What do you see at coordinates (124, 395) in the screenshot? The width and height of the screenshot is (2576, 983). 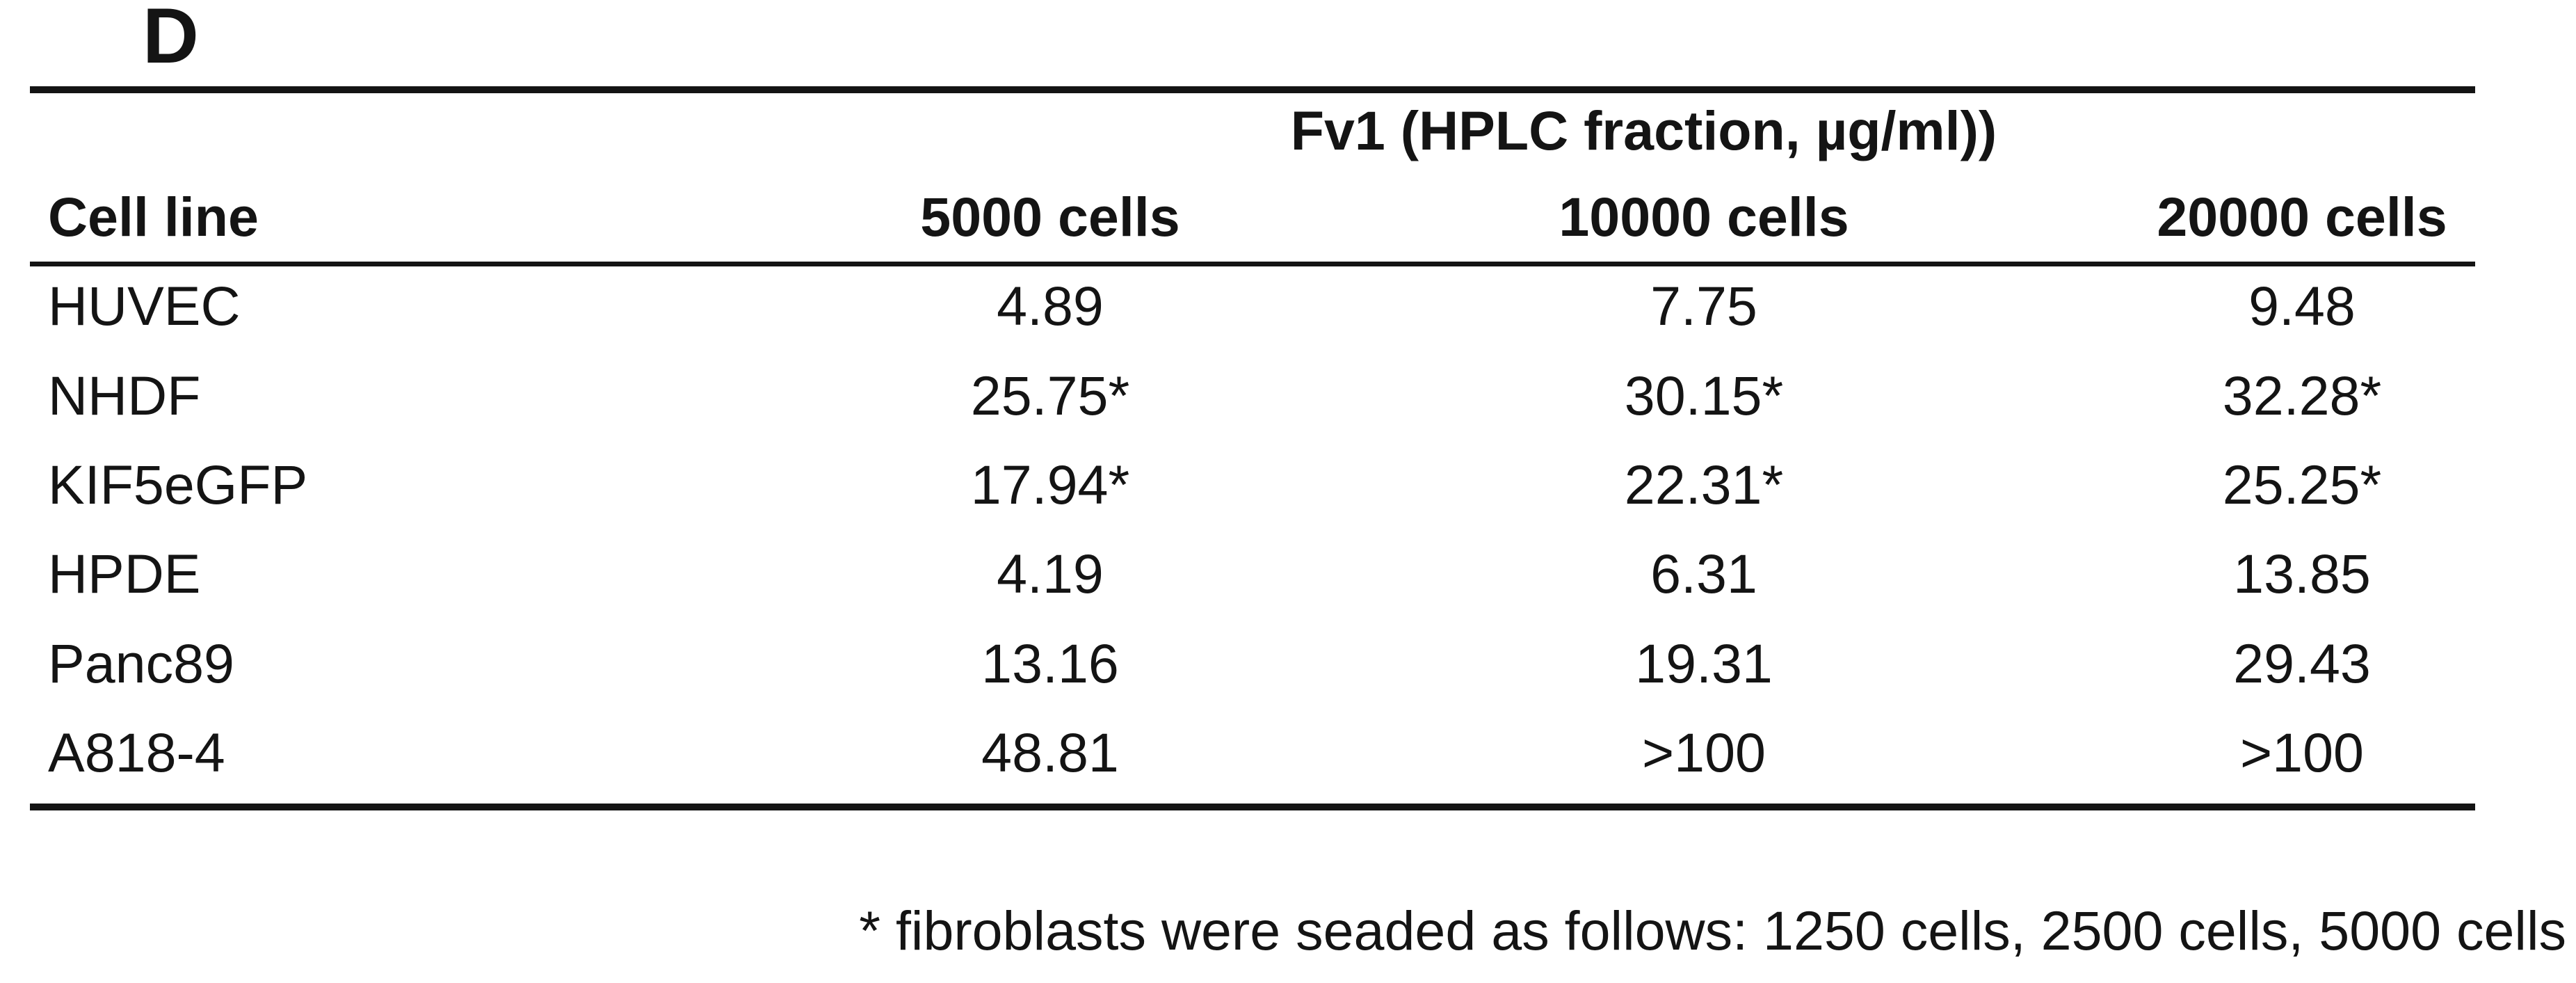 I see `cell-line-name: NHDF` at bounding box center [124, 395].